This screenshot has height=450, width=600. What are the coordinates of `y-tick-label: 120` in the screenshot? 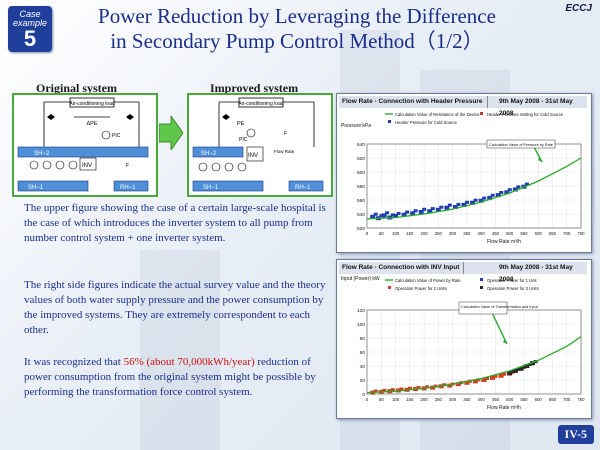 It's located at (361, 311).